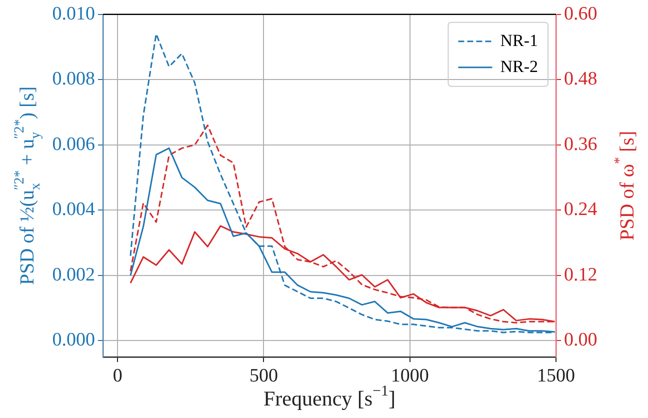 The height and width of the screenshot is (418, 648). What do you see at coordinates (74, 209) in the screenshot?
I see `y-tick-label: 0.004` at bounding box center [74, 209].